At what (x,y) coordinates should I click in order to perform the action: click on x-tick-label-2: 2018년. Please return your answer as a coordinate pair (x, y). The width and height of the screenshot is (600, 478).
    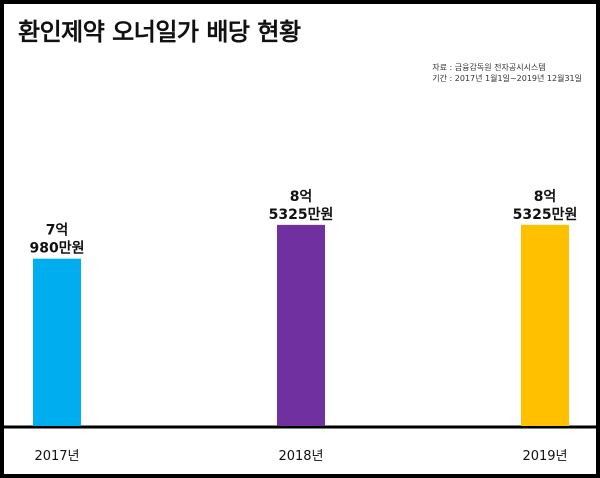
    Looking at the image, I should click on (300, 456).